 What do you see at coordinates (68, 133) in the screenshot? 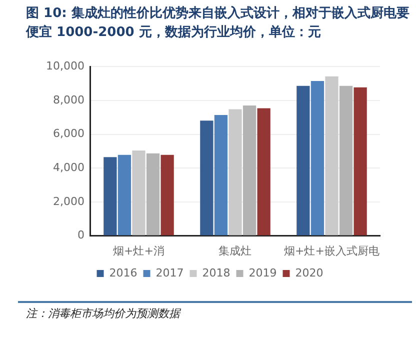
I see `y-tick-label: 6,000` at bounding box center [68, 133].